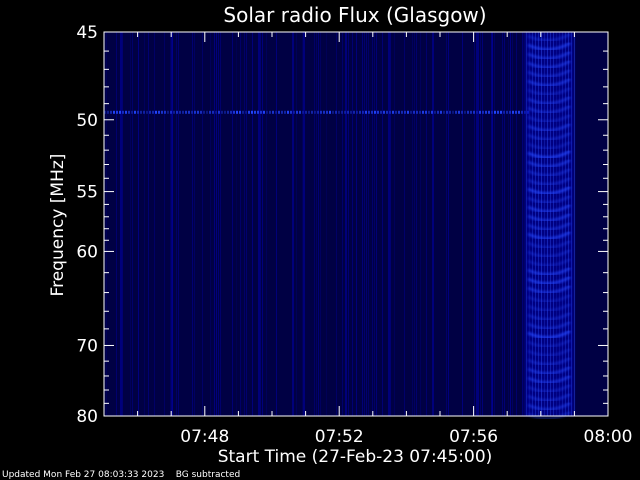 Image resolution: width=640 pixels, height=480 pixels. I want to click on y-tick-label: 50, so click(87, 121).